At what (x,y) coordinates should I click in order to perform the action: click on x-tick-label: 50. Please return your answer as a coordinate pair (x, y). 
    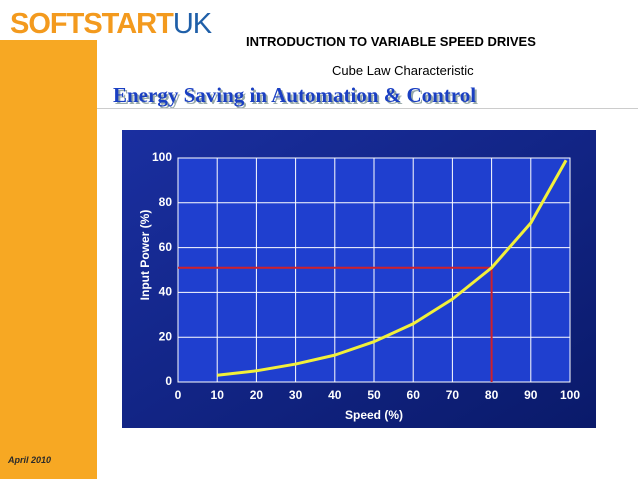
    Looking at the image, I should click on (374, 395).